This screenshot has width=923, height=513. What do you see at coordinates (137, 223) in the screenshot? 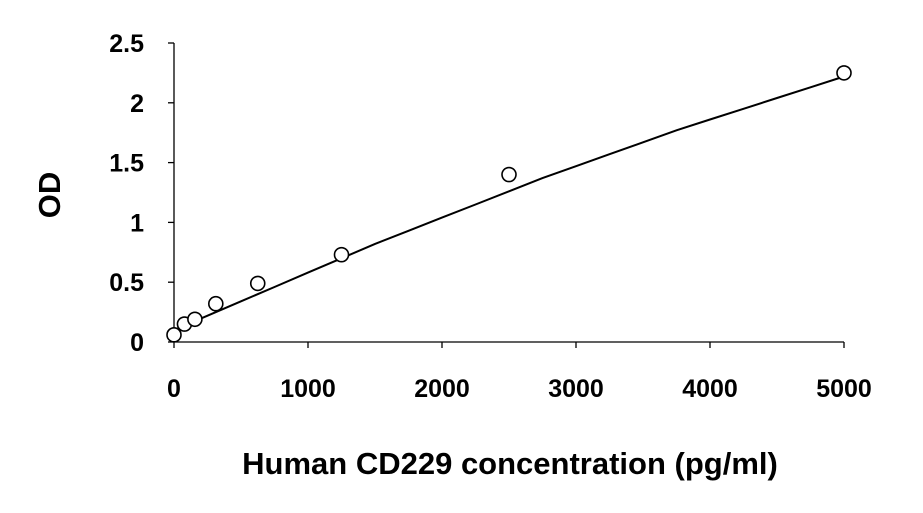
I see `y-tick-label: 1` at bounding box center [137, 223].